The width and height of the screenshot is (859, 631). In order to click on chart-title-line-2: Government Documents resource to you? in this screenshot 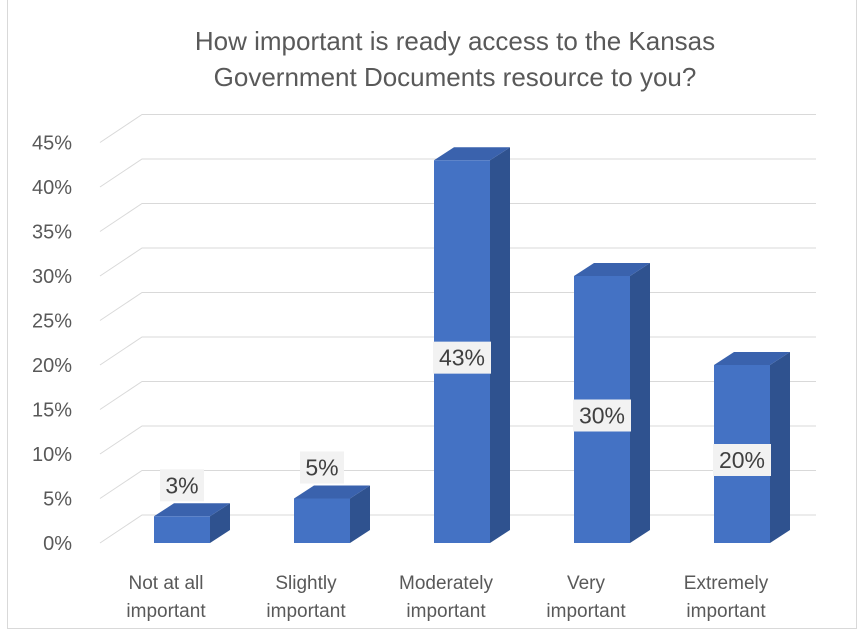, I will do `click(455, 77)`.